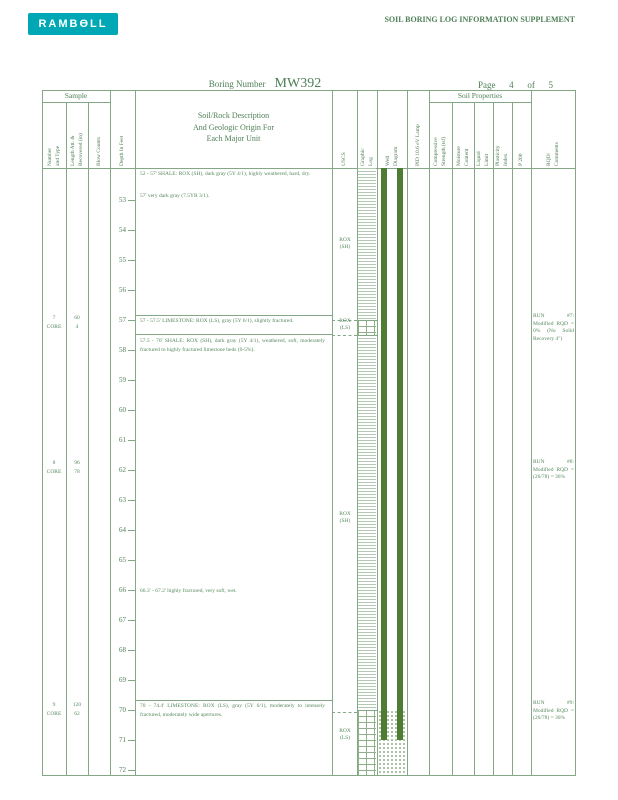  What do you see at coordinates (388, 160) in the screenshot?
I see `header-line: Well` at bounding box center [388, 160].